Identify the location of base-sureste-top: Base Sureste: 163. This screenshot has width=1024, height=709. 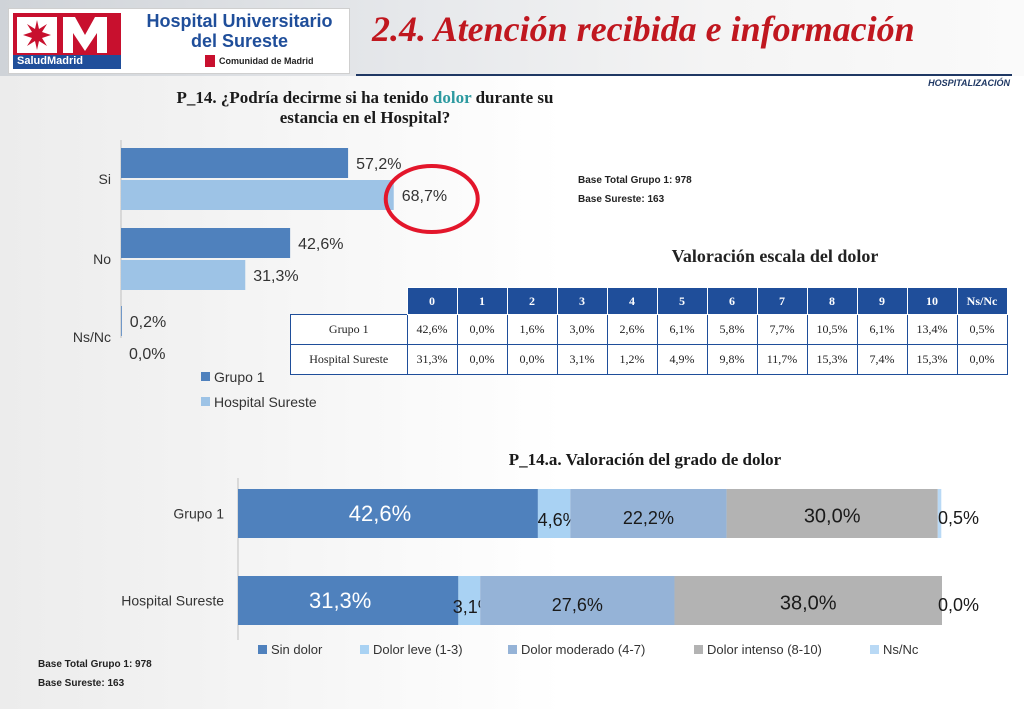
(621, 199).